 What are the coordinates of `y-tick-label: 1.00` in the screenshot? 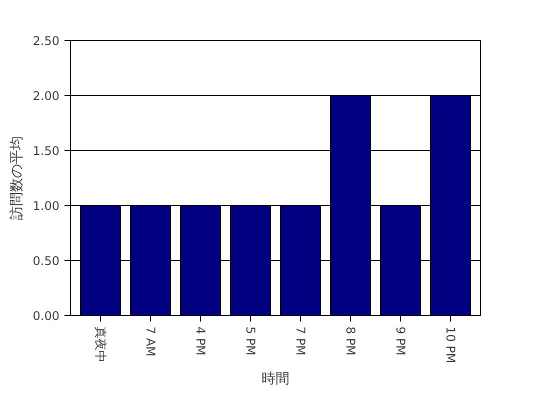 It's located at (46, 206).